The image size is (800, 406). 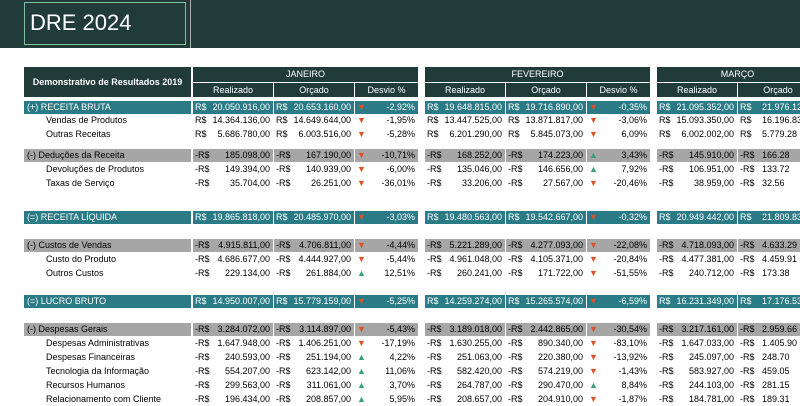 I want to click on deviation-cell: ▼ -13,92%, so click(x=618, y=357).